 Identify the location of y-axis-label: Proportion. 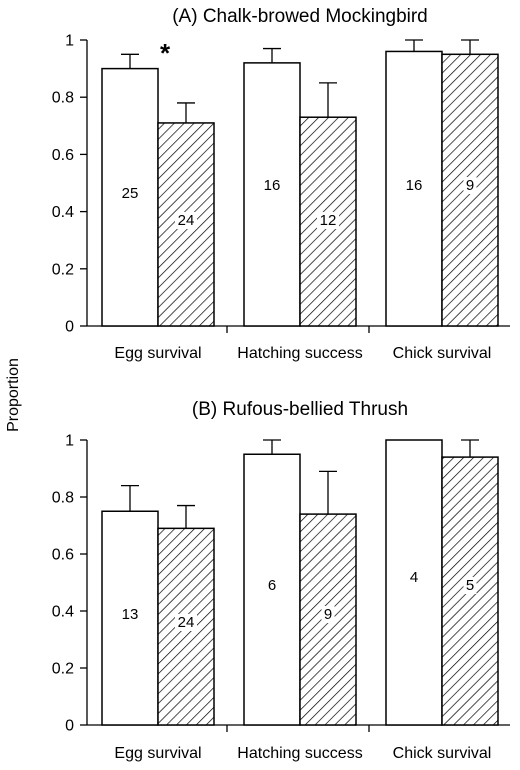
(13, 395).